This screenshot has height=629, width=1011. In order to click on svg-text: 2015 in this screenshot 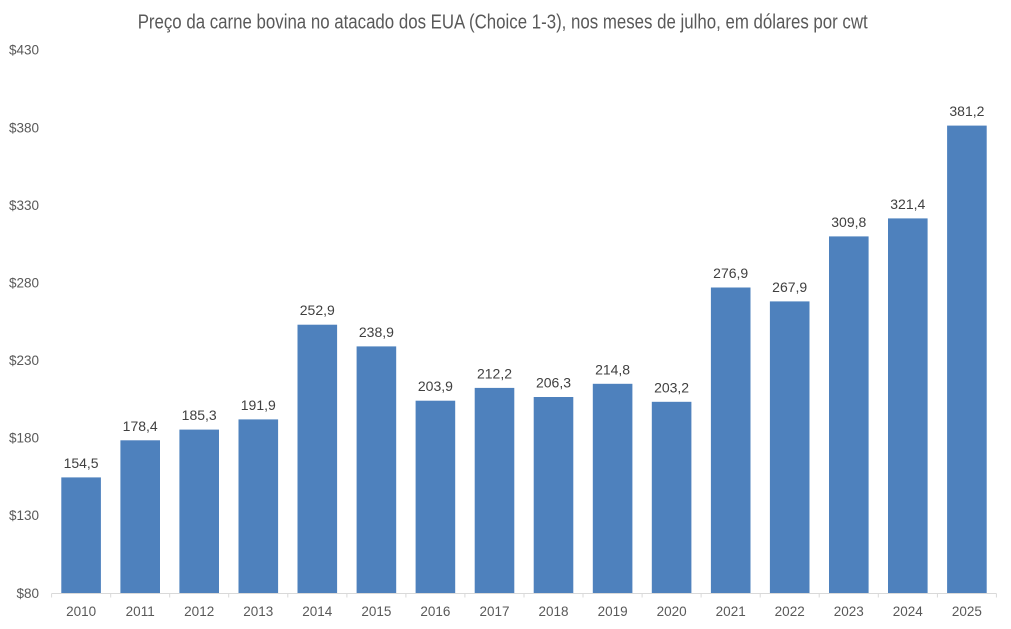, I will do `click(376, 611)`.